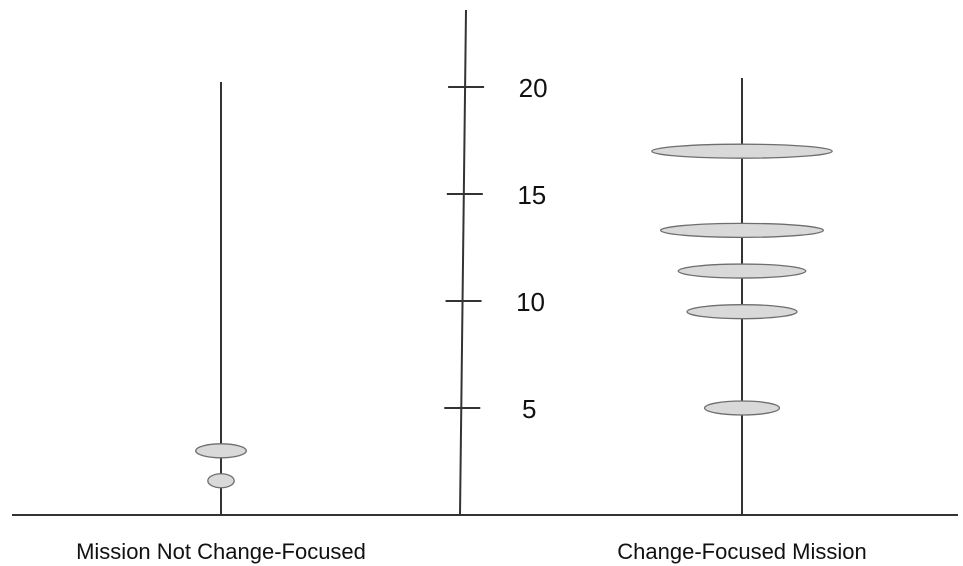 The image size is (963, 566). I want to click on y-tick-label-5: 5, so click(529, 409).